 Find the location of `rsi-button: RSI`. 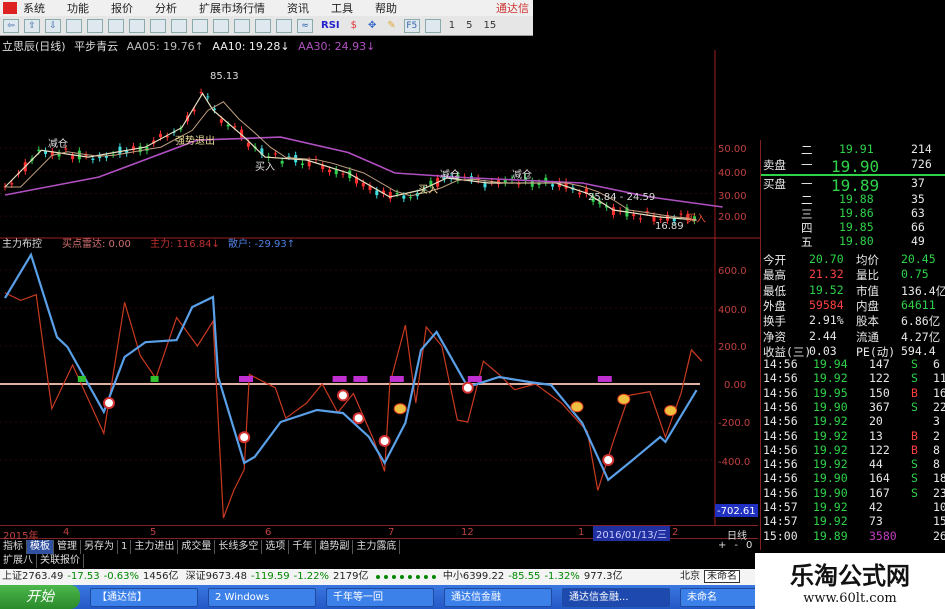

rsi-button: RSI is located at coordinates (330, 25).